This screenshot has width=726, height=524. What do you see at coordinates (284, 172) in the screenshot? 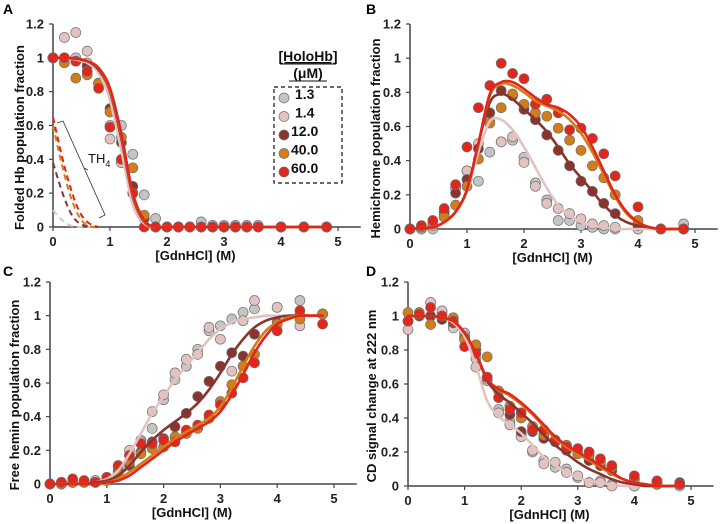
I see `legend-marker-60.0` at bounding box center [284, 172].